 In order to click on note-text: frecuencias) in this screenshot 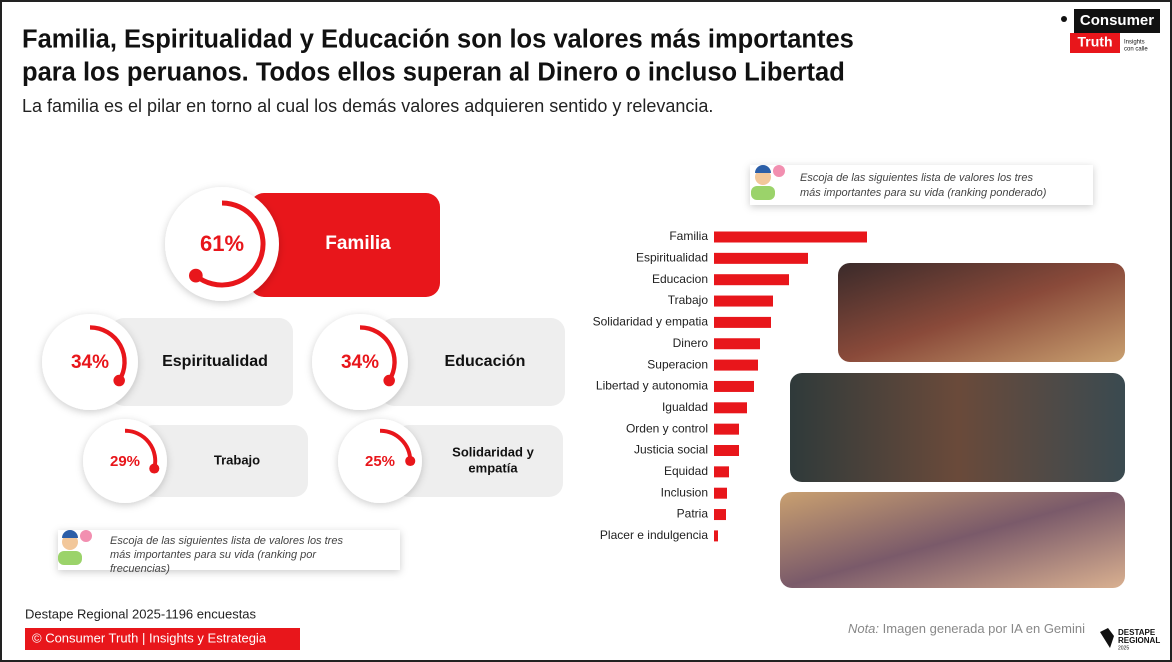, I will do `click(140, 569)`.